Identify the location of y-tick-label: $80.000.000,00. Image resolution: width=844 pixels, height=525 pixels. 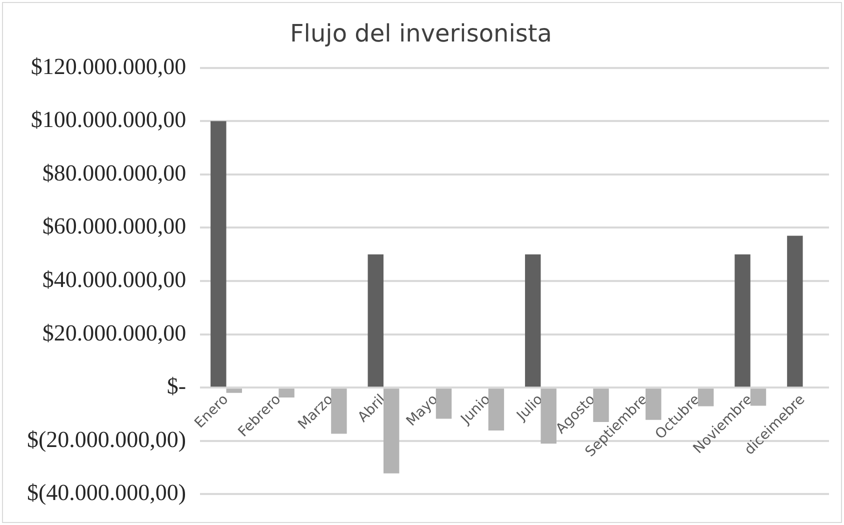
(114, 173).